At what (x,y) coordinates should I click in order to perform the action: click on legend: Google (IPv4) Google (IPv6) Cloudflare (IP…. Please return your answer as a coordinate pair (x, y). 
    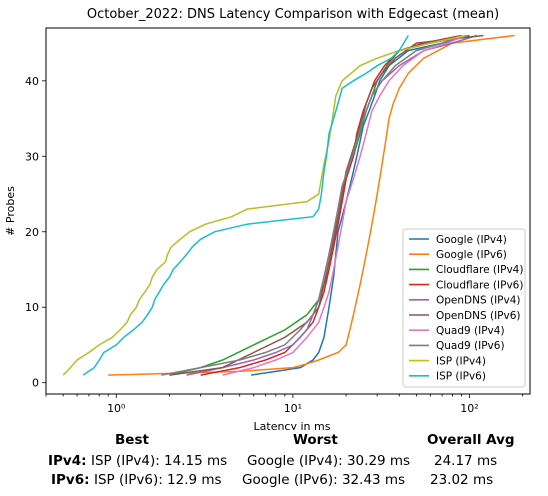
    Looking at the image, I should click on (464, 308).